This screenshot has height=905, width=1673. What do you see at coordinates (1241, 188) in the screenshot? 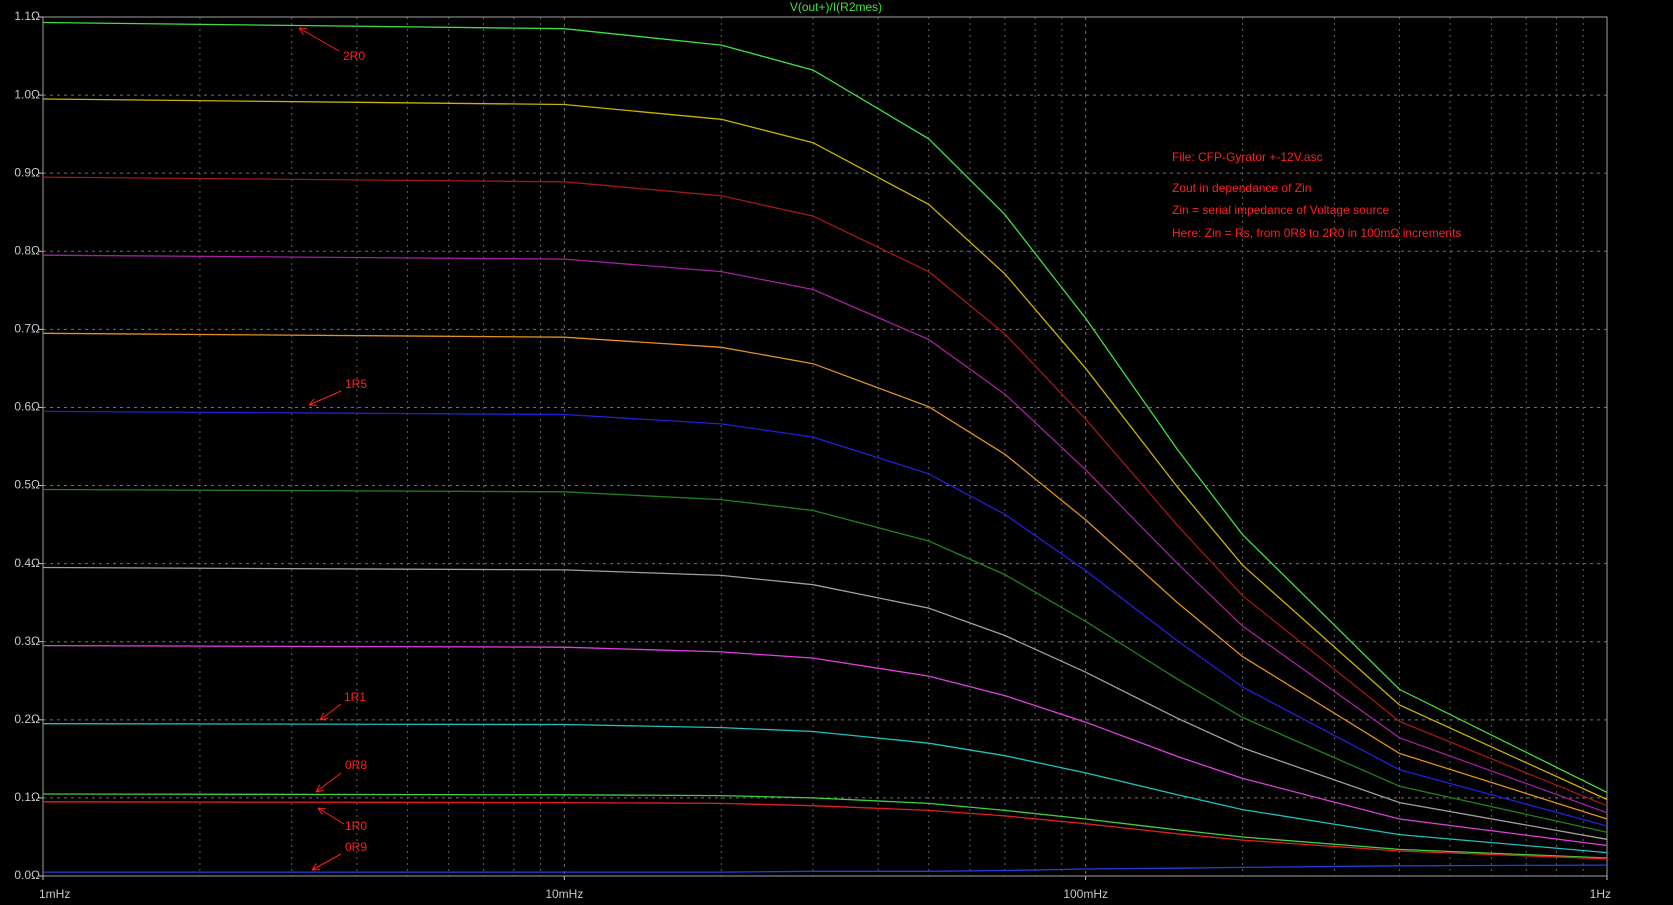
I see `note-text: Zout in dependance of Zin` at bounding box center [1241, 188].